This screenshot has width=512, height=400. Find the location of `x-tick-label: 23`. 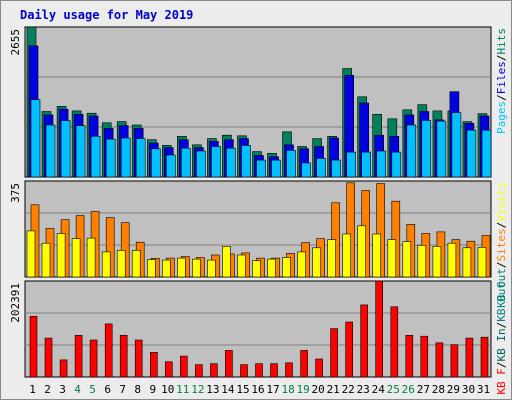

x-tick-label: 23 is located at coordinates (363, 389).